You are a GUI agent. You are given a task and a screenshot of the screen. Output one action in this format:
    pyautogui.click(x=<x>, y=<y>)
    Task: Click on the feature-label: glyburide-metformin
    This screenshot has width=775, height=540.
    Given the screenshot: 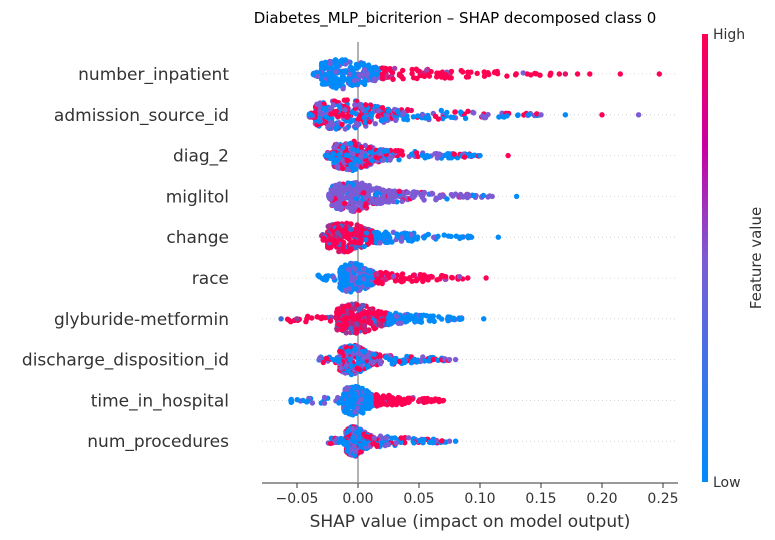 What is the action you would take?
    pyautogui.click(x=141, y=320)
    